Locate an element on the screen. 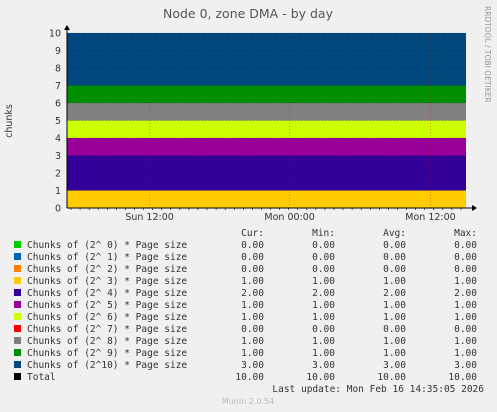  legend-cur-9: 1.00 is located at coordinates (252, 353).